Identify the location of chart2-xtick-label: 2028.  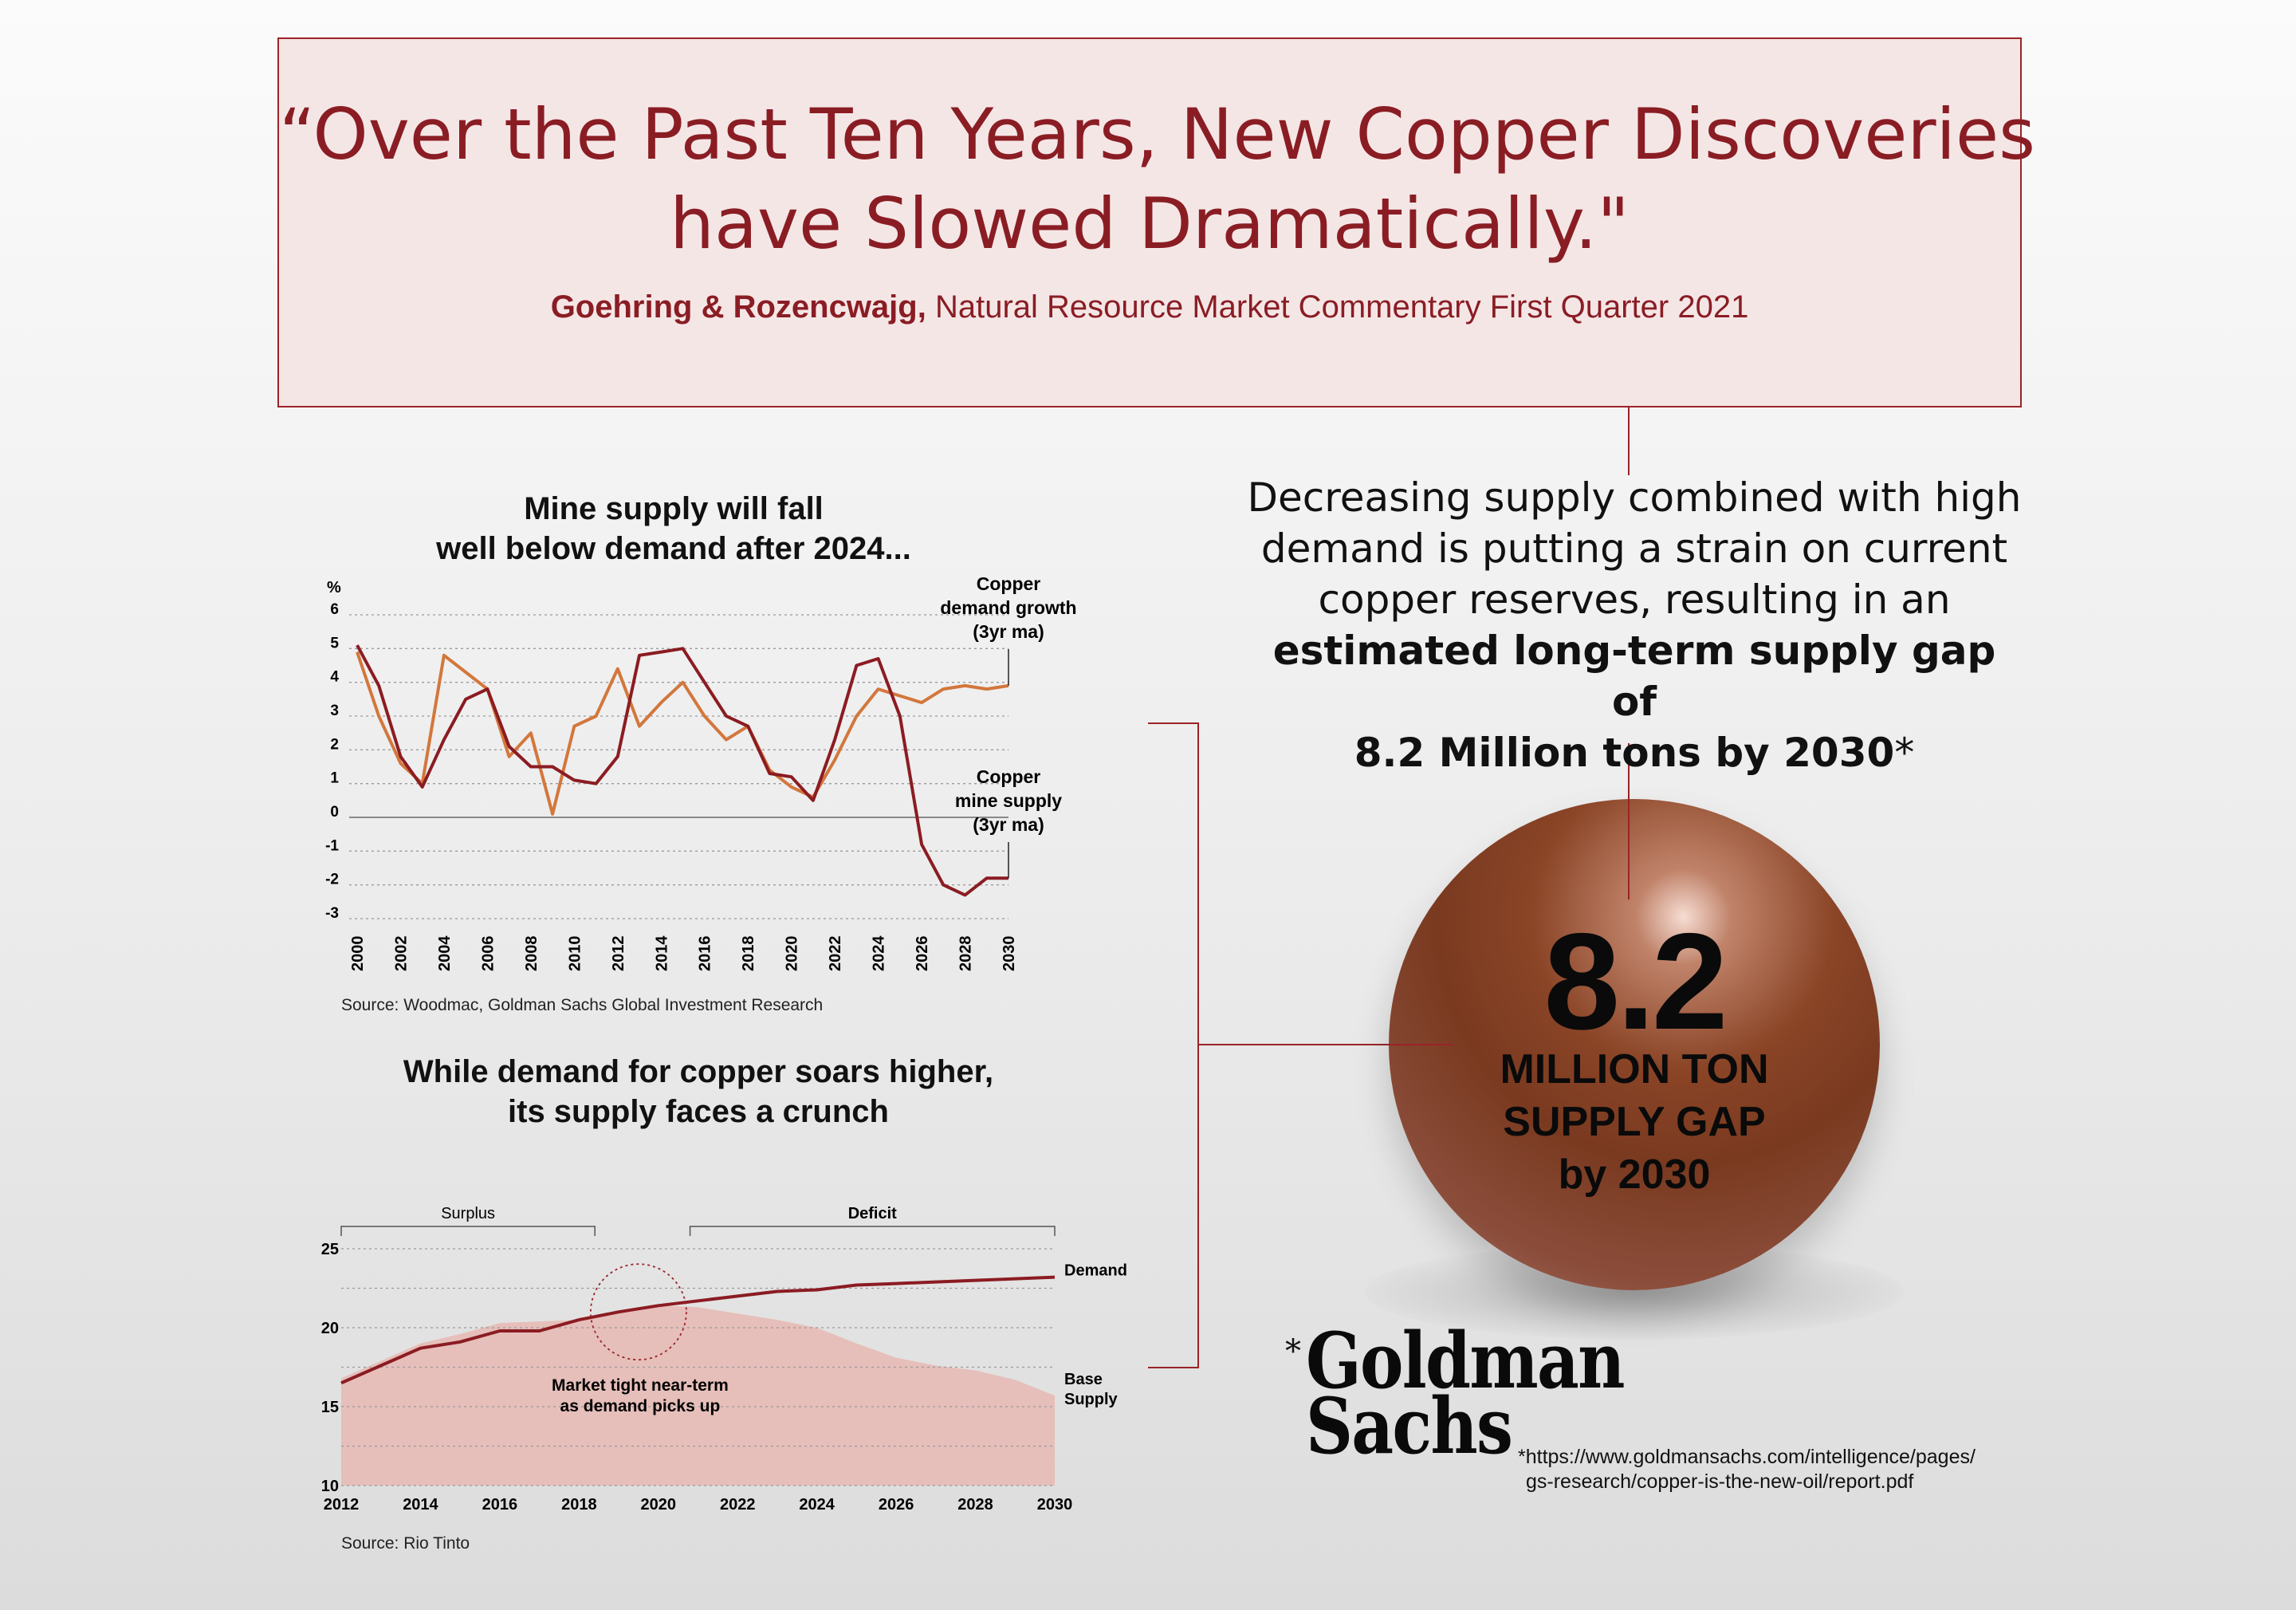
(975, 1505).